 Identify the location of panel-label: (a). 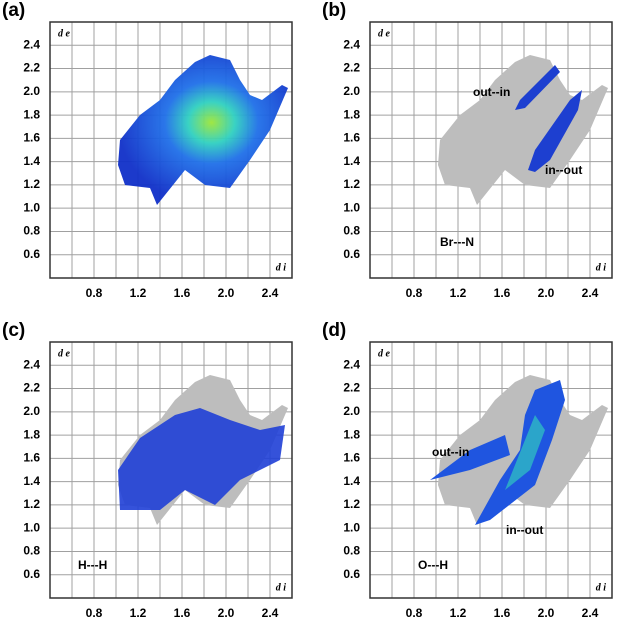
(13, 10).